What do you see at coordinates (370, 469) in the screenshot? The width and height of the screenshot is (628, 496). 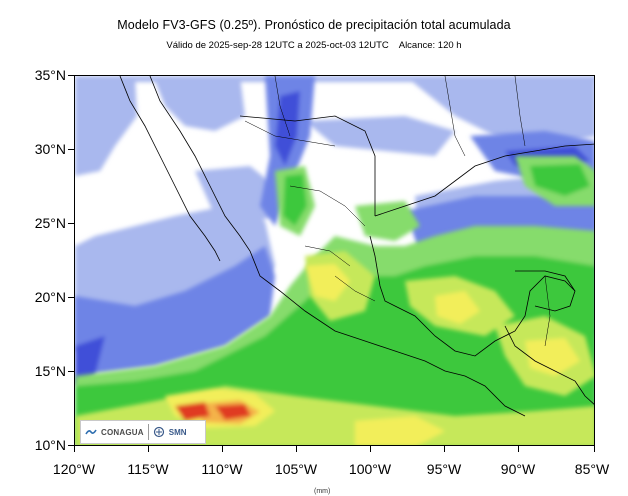 I see `lon-tick-100: 100°W` at bounding box center [370, 469].